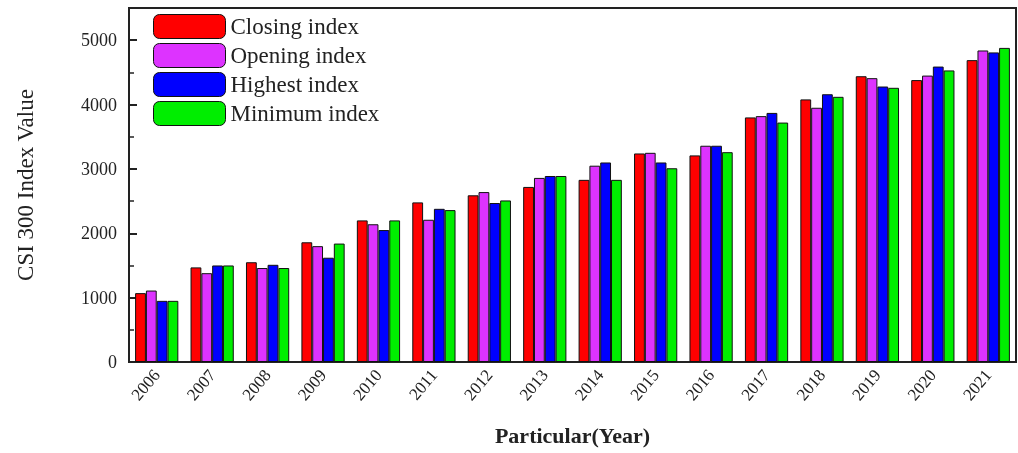 This screenshot has width=1018, height=453. Describe the element at coordinates (299, 55) in the screenshot. I see `legend-label: Opening index` at that location.